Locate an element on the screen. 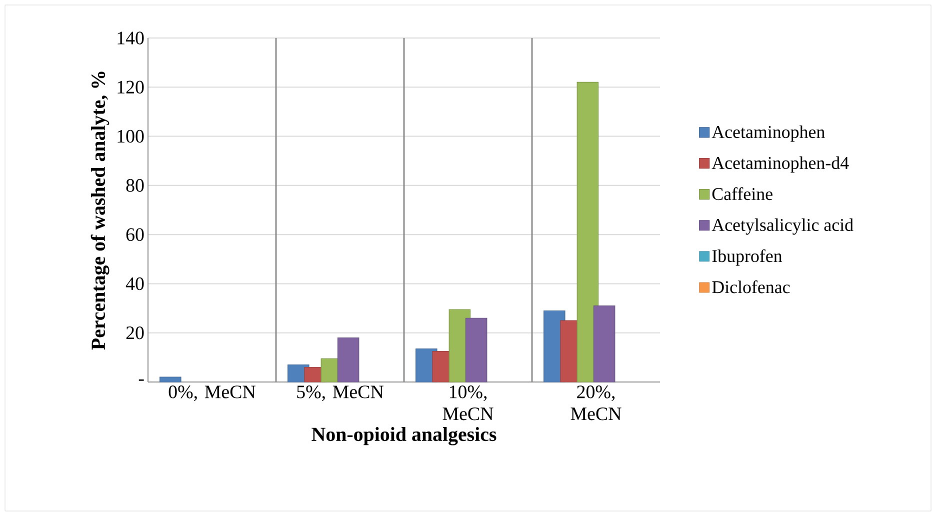  y-tick-label: 100 is located at coordinates (131, 136).